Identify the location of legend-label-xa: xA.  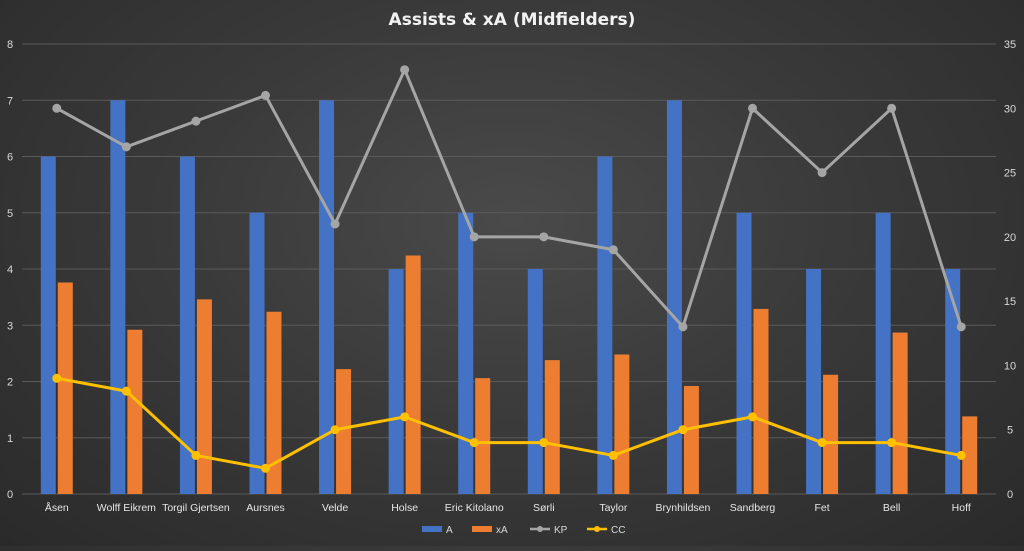
(502, 530).